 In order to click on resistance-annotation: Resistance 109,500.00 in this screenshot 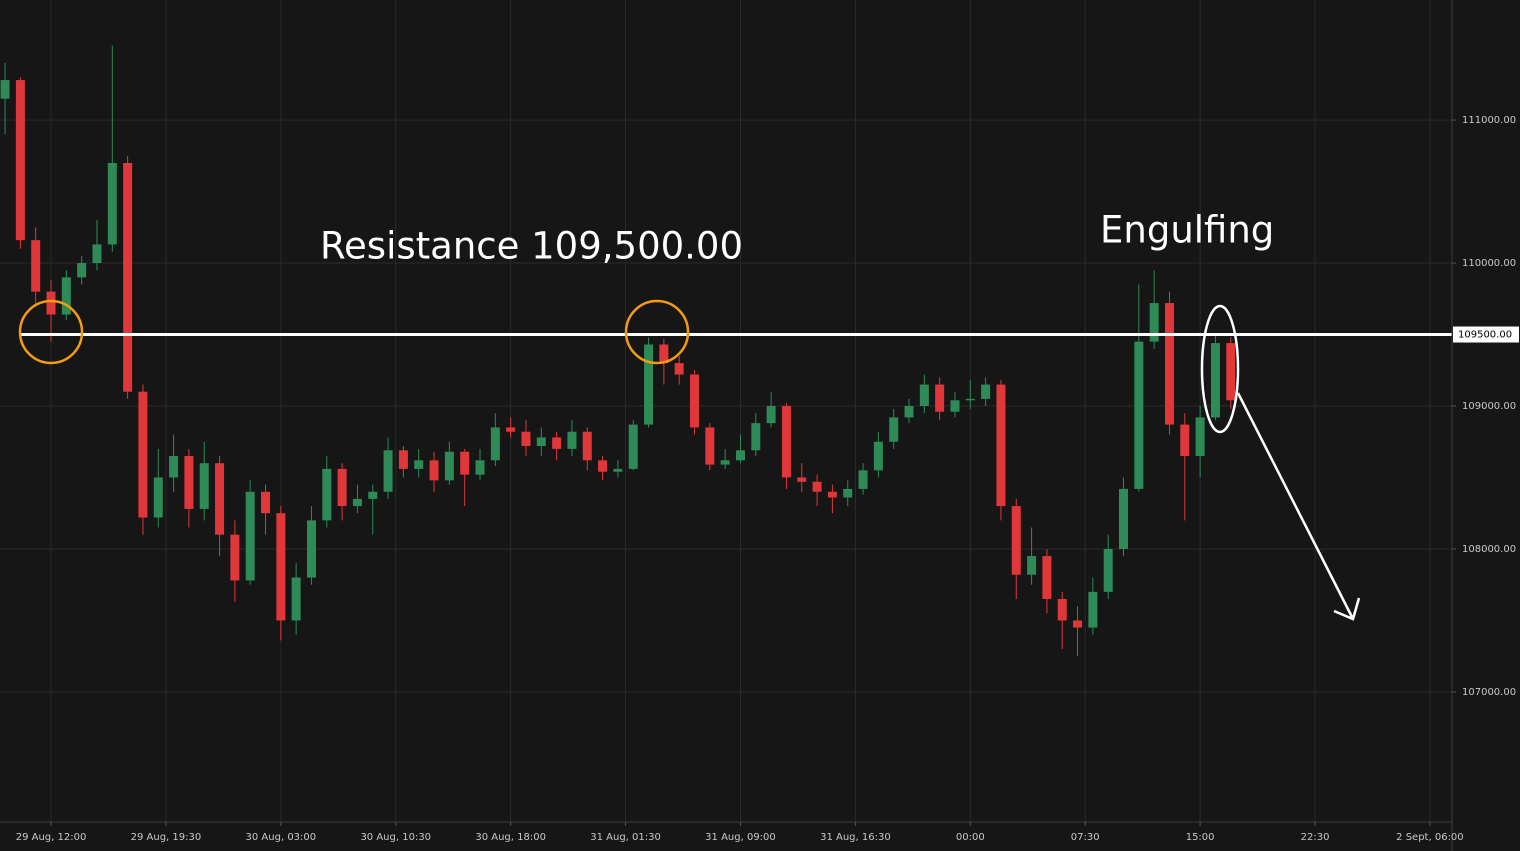, I will do `click(531, 246)`.